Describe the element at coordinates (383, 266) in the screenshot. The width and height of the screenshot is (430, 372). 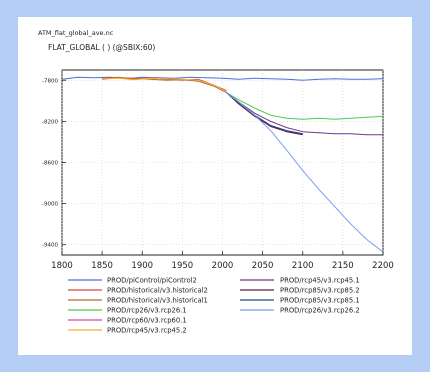
I see `x-tick-label: 2200` at that location.